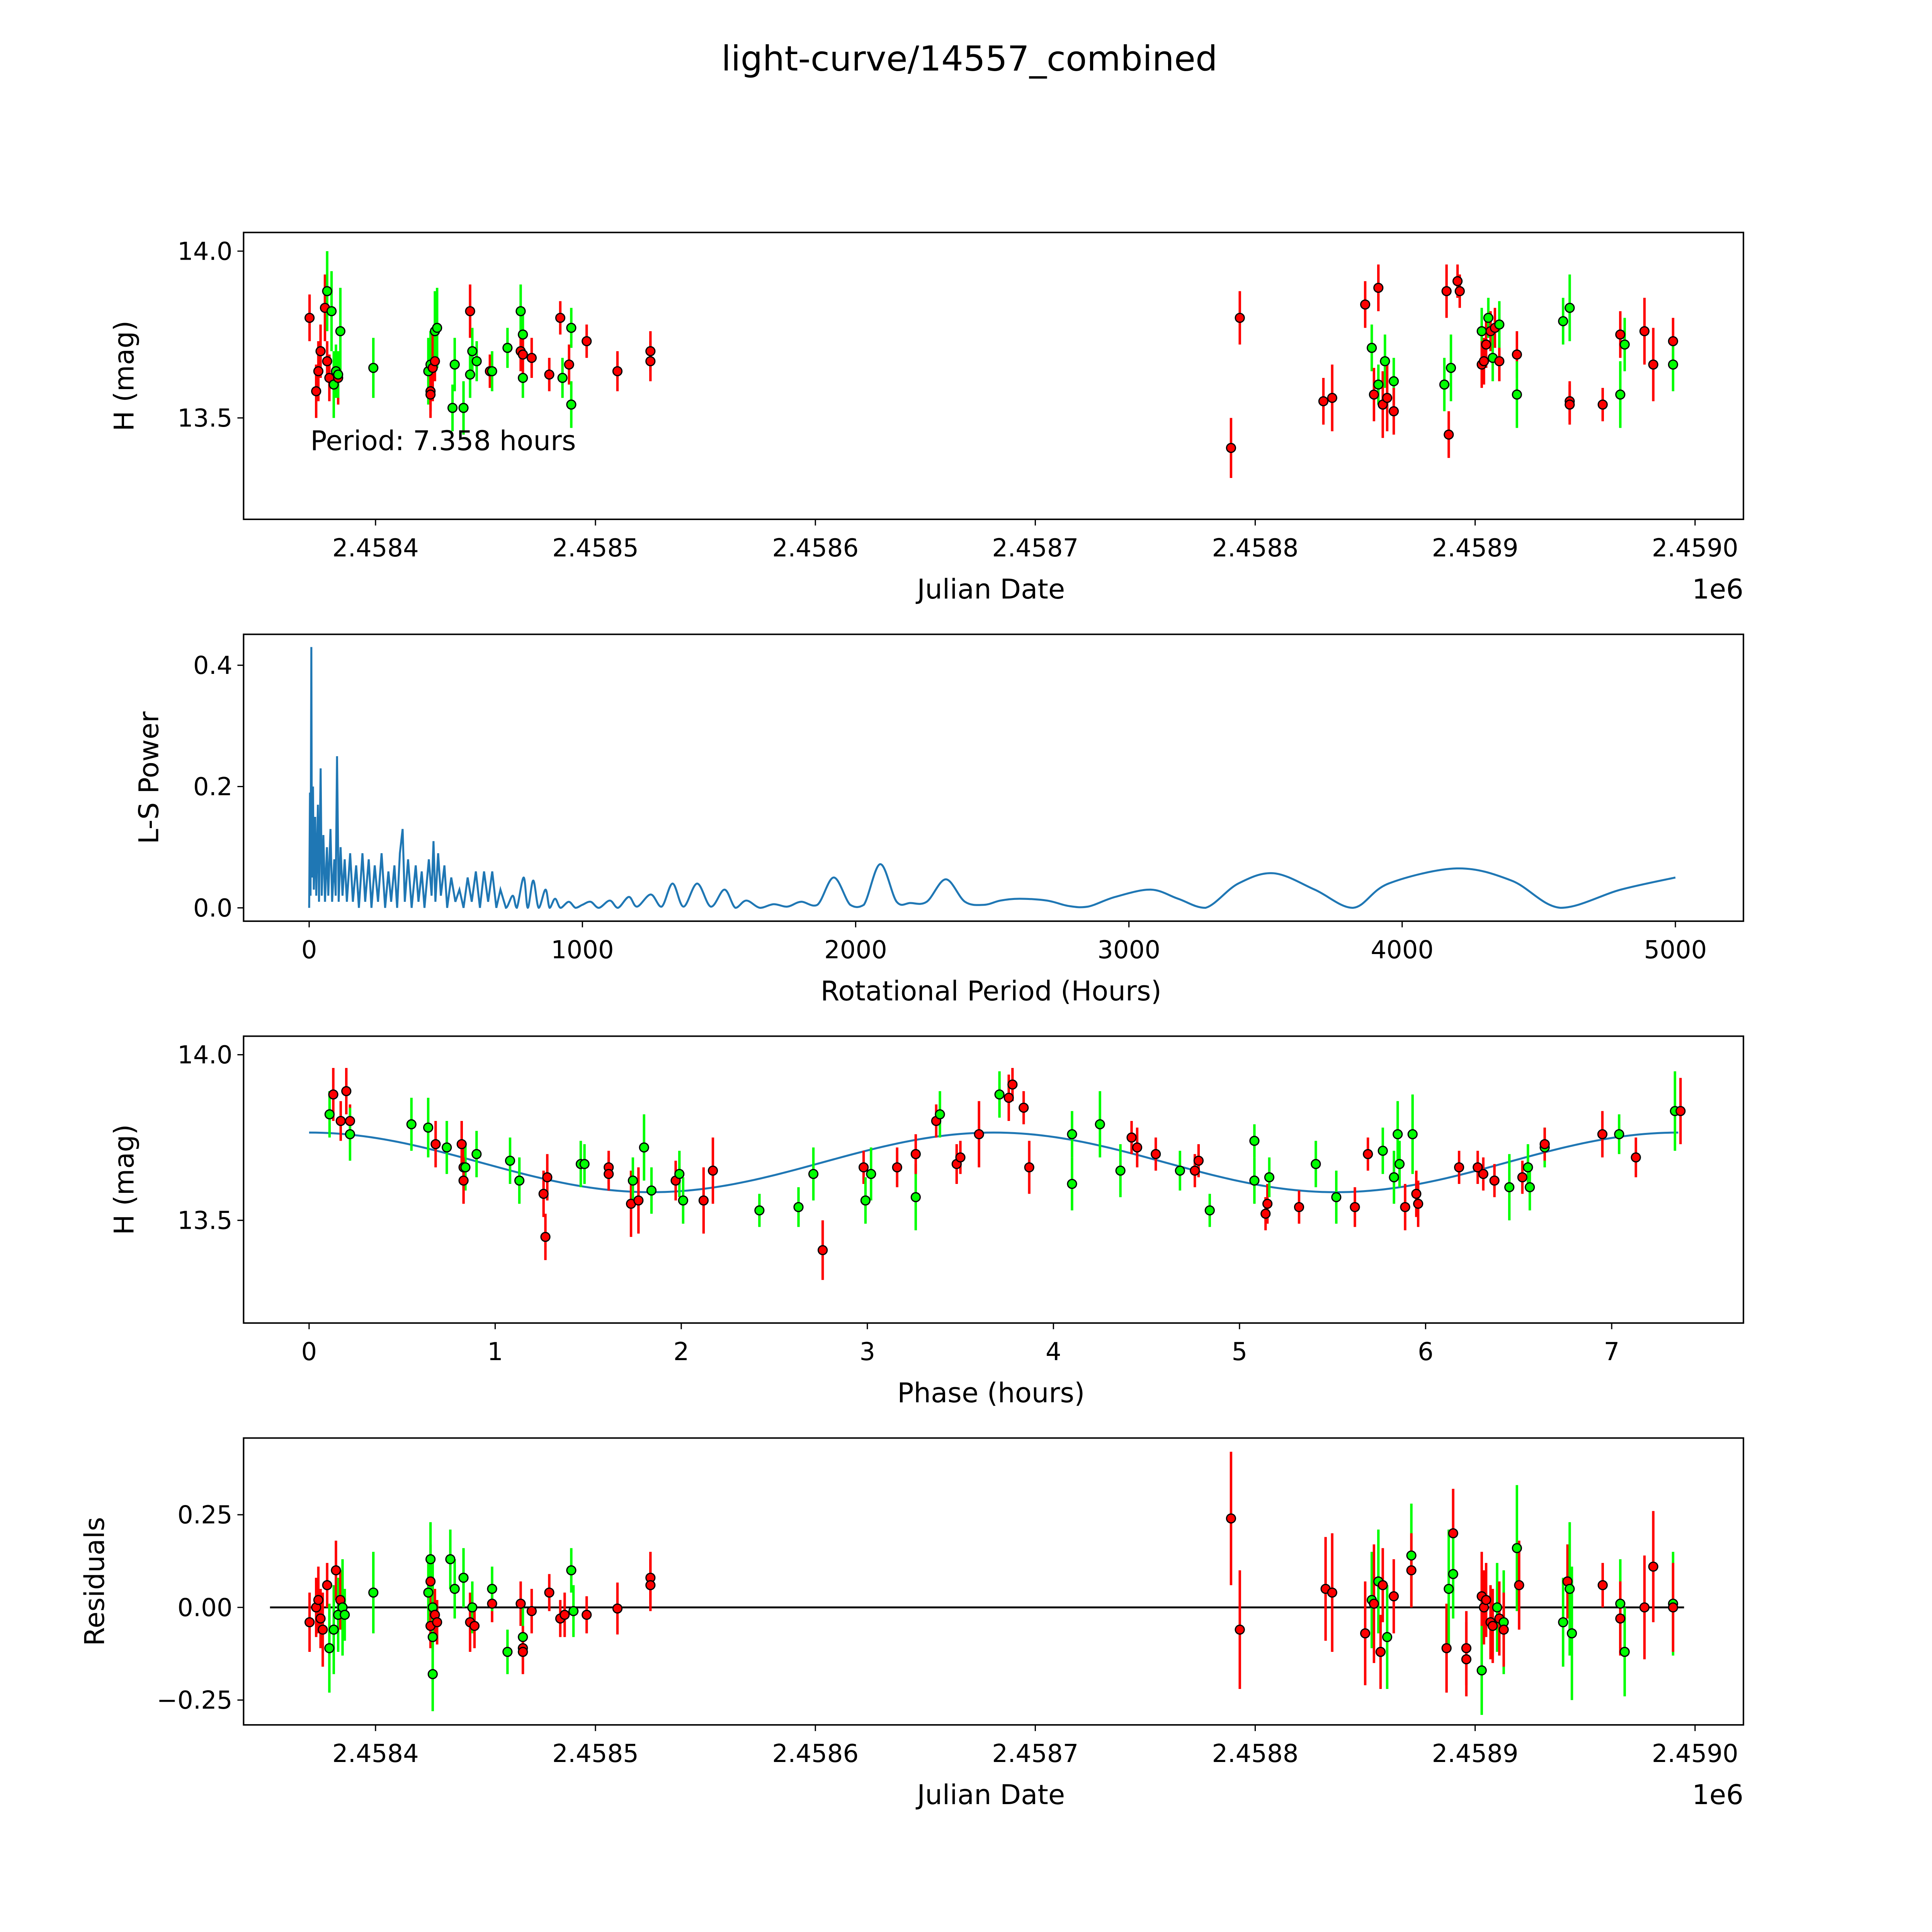 This screenshot has height=1932, width=1932. What do you see at coordinates (1054, 1352) in the screenshot?
I see `x-tick-label: 4` at bounding box center [1054, 1352].